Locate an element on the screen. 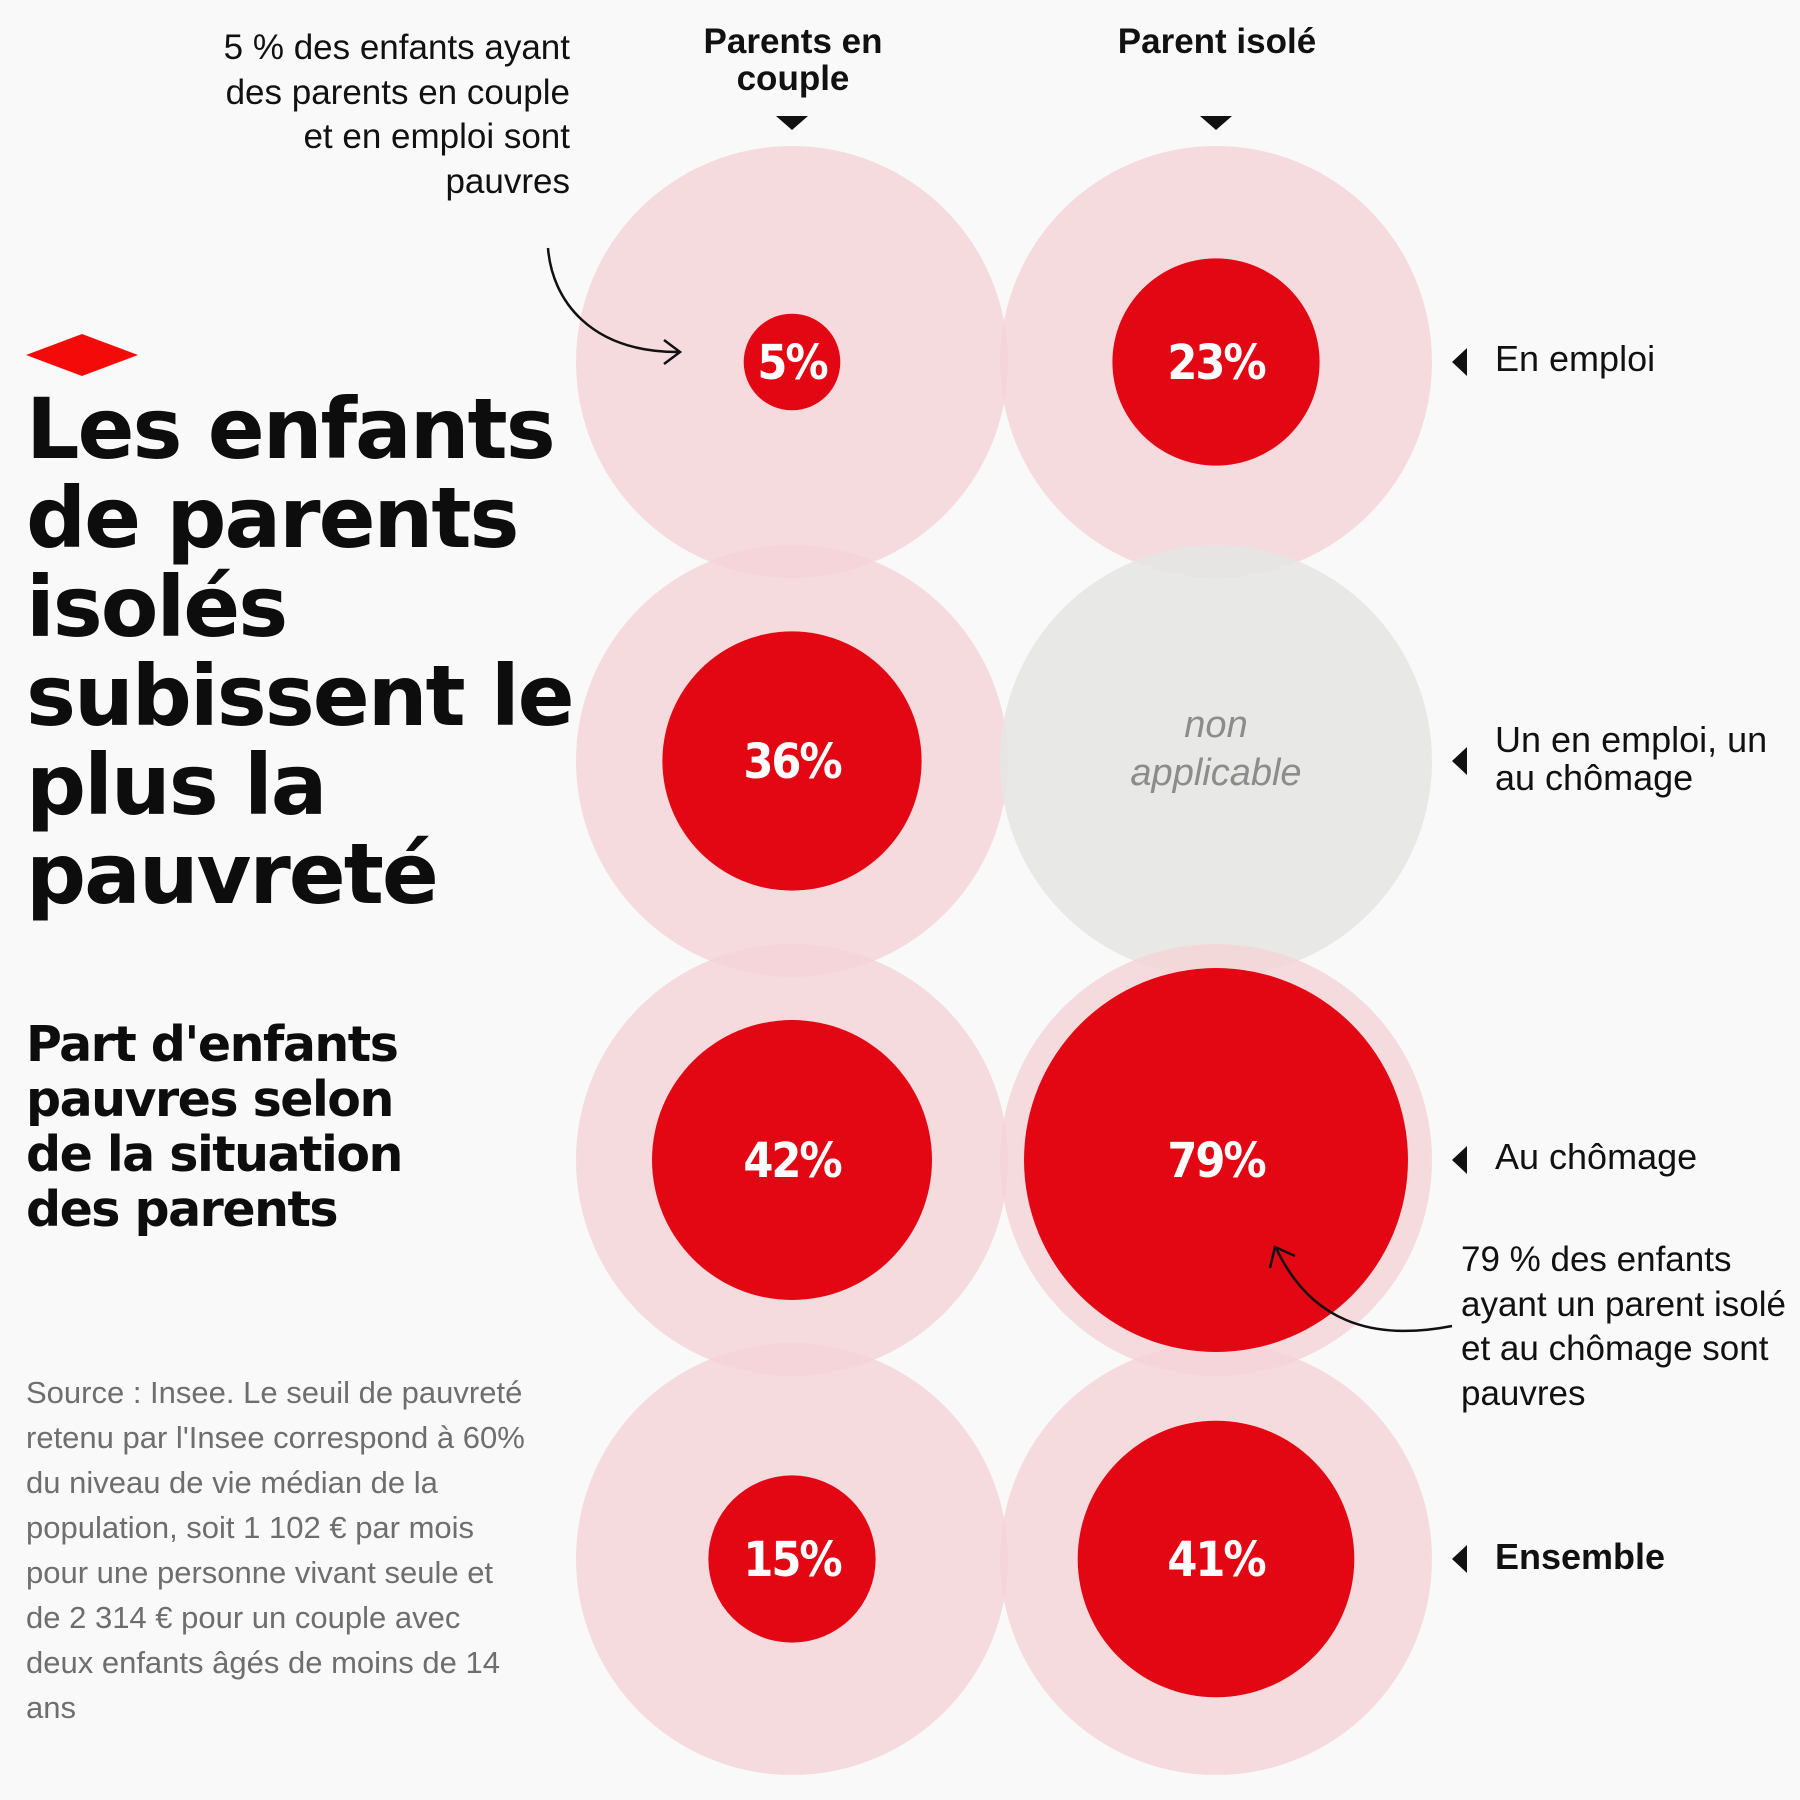  value-label: 5% is located at coordinates (792, 363).